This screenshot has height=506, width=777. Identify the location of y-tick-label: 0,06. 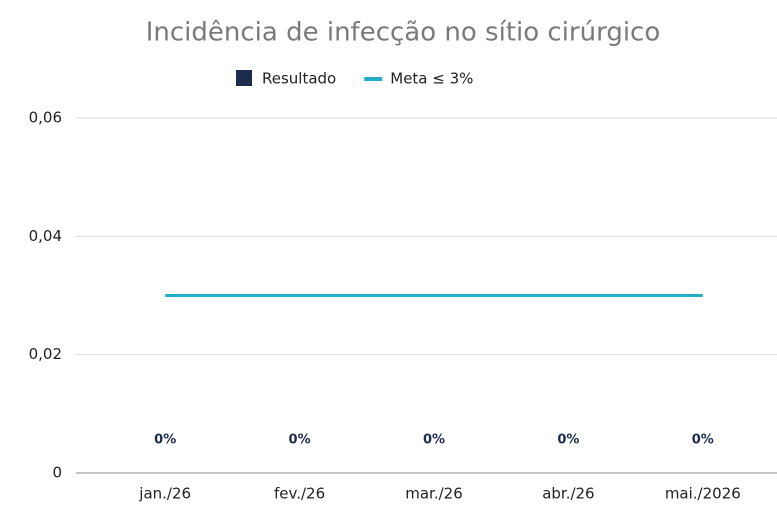
(45, 118).